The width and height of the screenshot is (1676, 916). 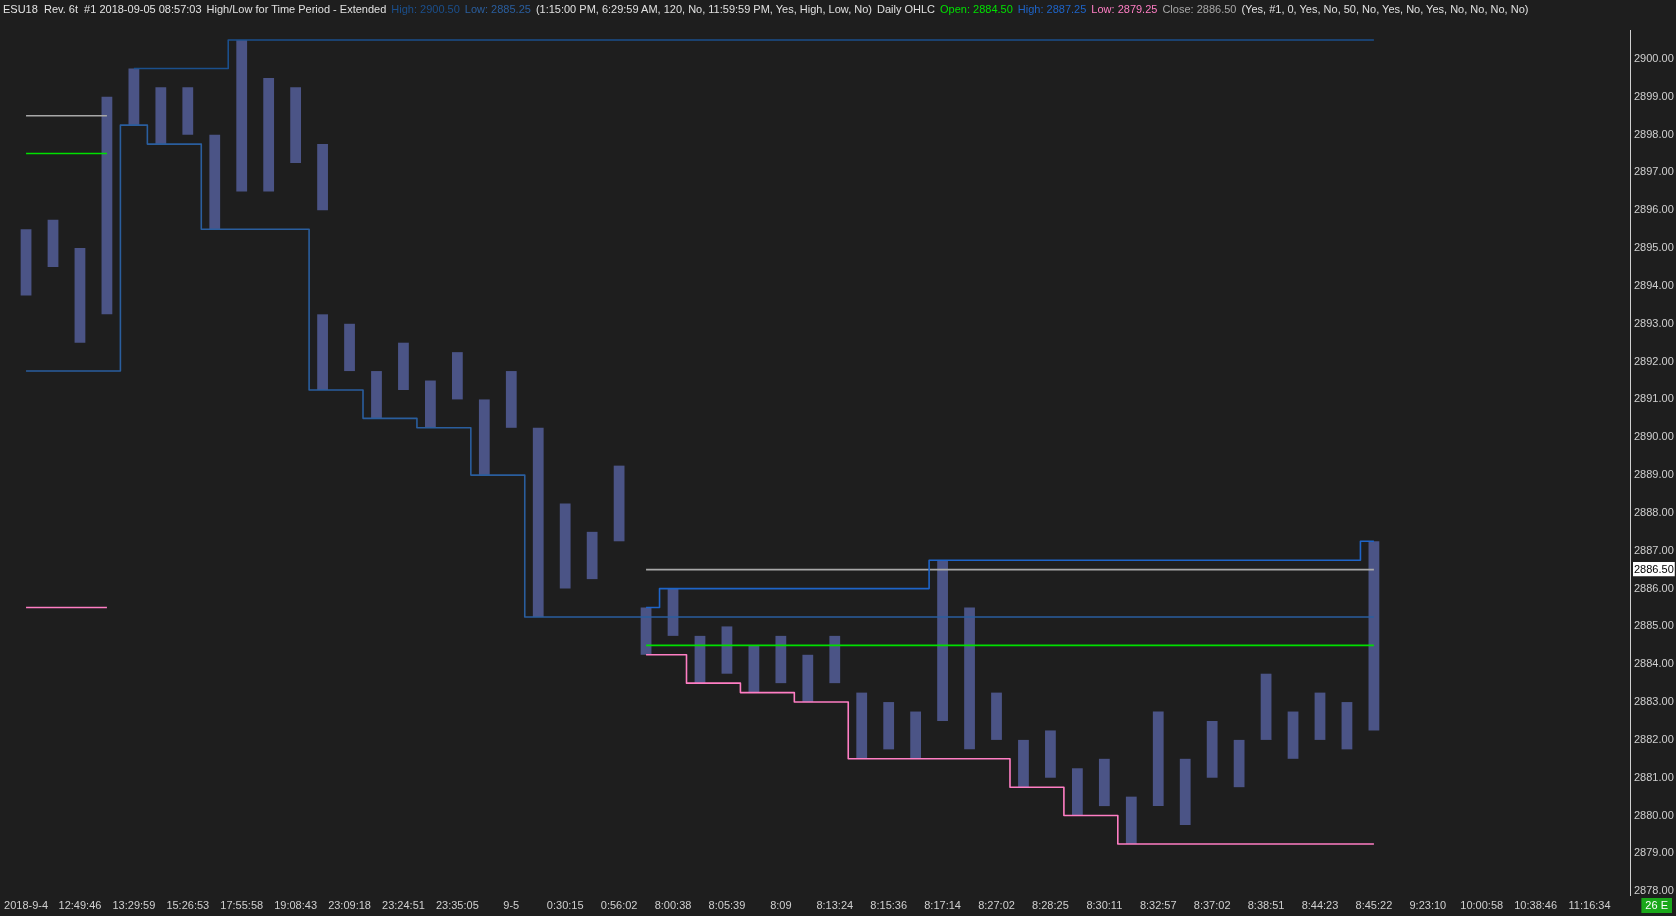 What do you see at coordinates (1654, 587) in the screenshot?
I see `y-tick-label: 2886.00` at bounding box center [1654, 587].